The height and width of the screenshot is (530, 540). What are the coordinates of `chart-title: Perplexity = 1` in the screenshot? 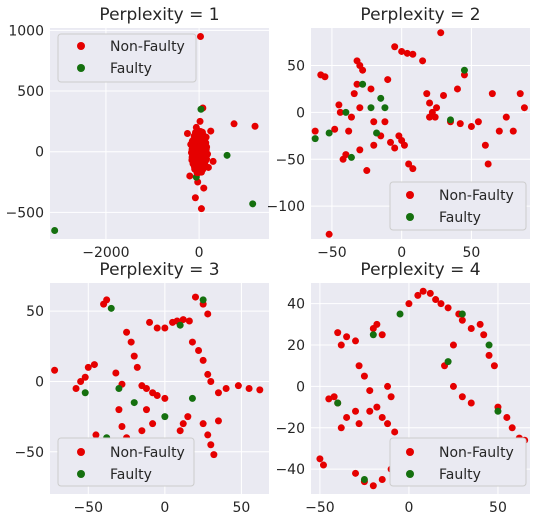 It's located at (159, 15).